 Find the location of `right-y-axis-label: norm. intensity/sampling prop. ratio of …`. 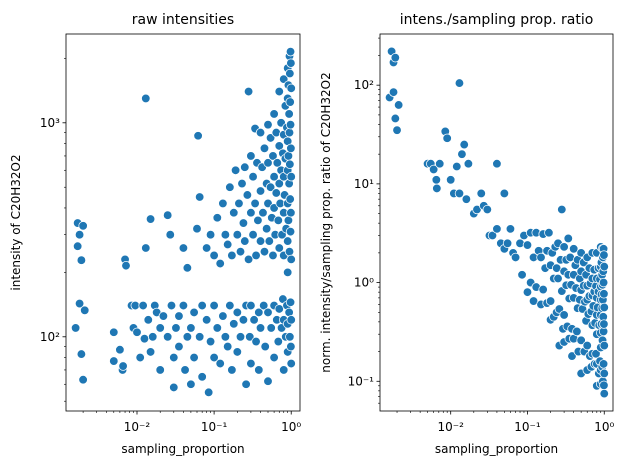

right-y-axis-label: norm. intensity/sampling prop. ratio of … is located at coordinates (326, 222).